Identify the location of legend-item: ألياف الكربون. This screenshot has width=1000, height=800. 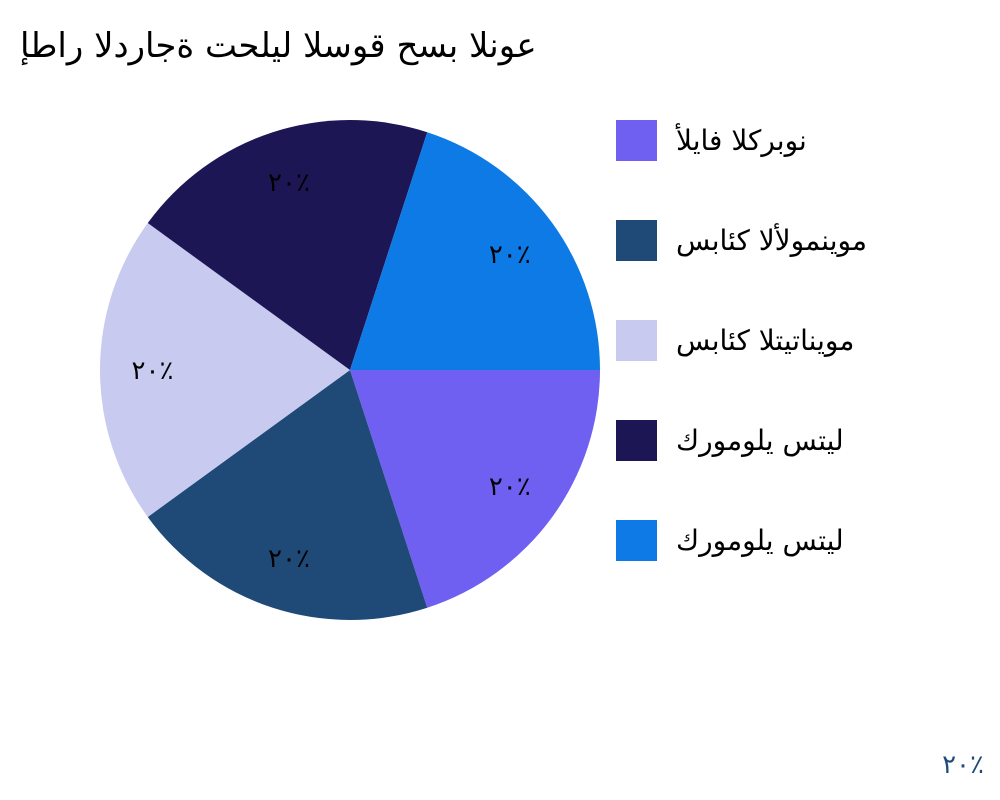
(711, 140).